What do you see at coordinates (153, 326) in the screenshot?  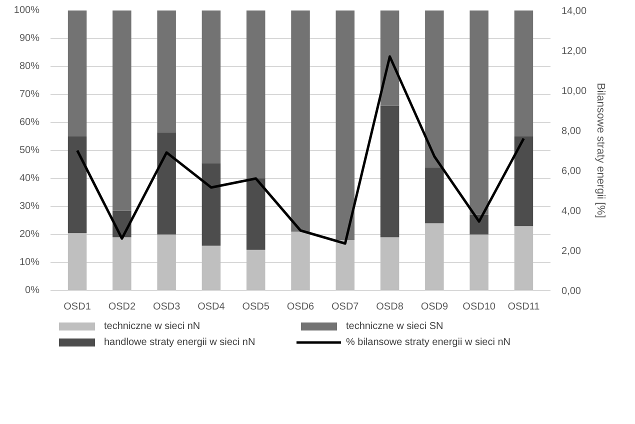 I see `legend-label: techniczne w sieci nN` at bounding box center [153, 326].